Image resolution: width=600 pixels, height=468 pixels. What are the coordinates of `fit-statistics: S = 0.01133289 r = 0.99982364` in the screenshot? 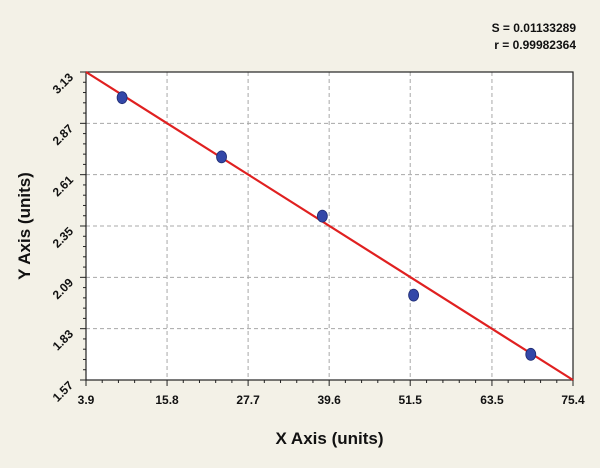 It's located at (534, 37).